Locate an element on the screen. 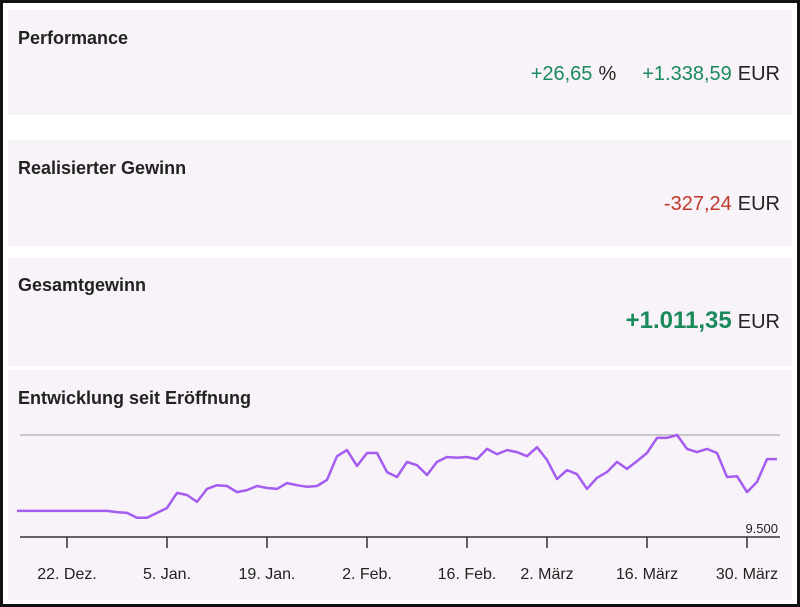 This screenshot has width=800, height=607. card-values: +26,65% +1.338,59 EUR is located at coordinates (655, 74).